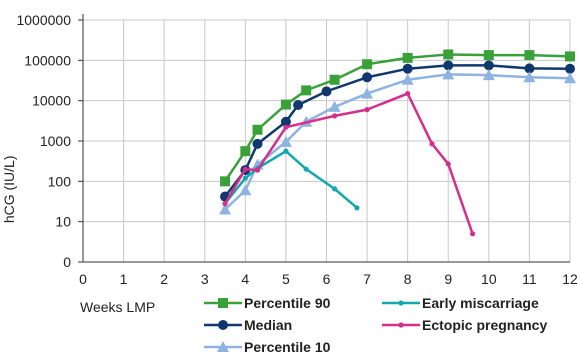  I want to click on y-tick-label: 1000000, so click(43, 20).